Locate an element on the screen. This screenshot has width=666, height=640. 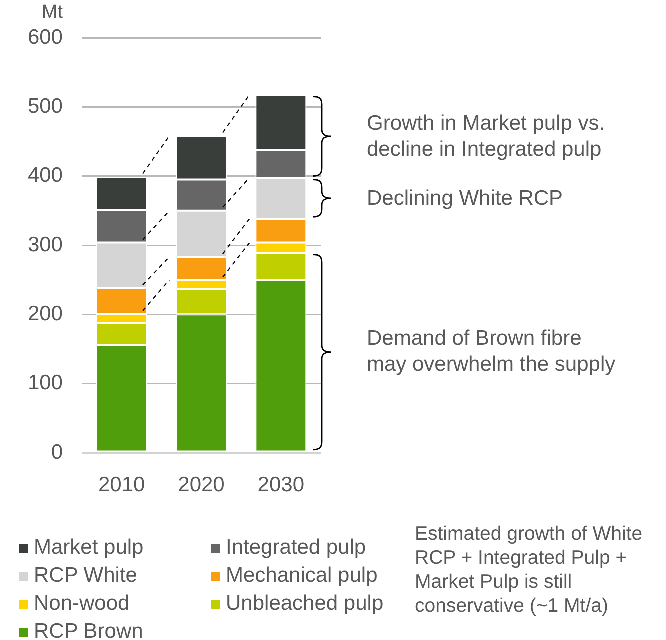
y-tick-label: 300 is located at coordinates (45, 244).